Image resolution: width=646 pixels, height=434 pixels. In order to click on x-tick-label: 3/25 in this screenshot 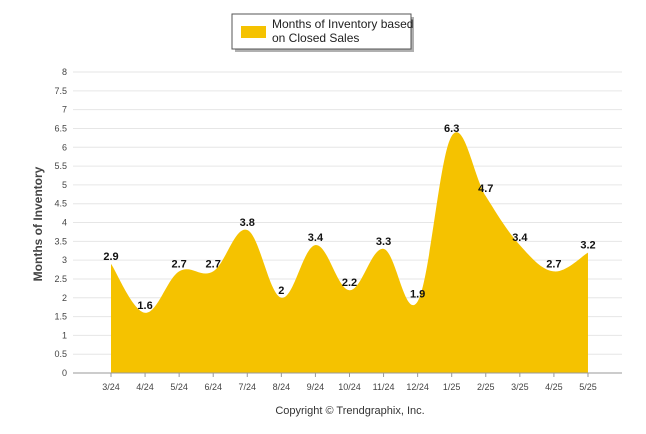, I will do `click(520, 387)`.